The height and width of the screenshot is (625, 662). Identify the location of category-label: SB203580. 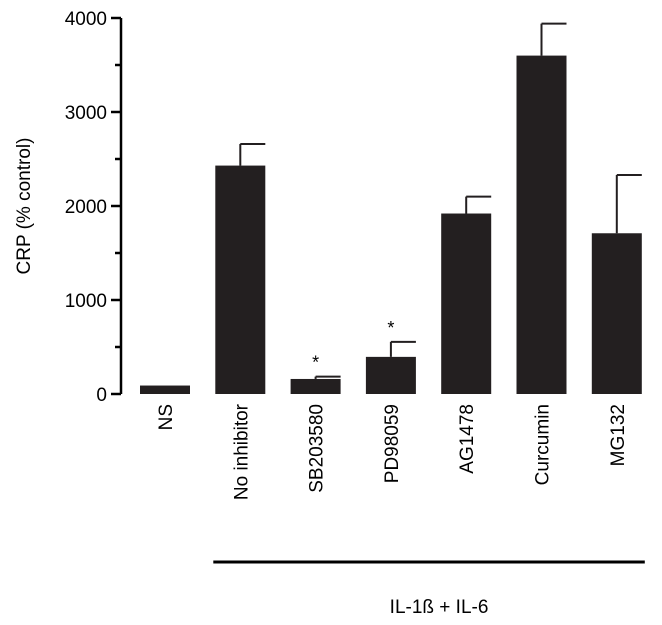
(317, 448).